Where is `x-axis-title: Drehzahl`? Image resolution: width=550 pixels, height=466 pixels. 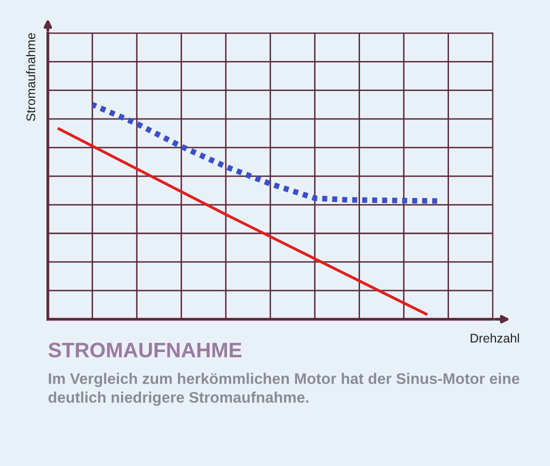
x-axis-title: Drehzahl is located at coordinates (494, 338).